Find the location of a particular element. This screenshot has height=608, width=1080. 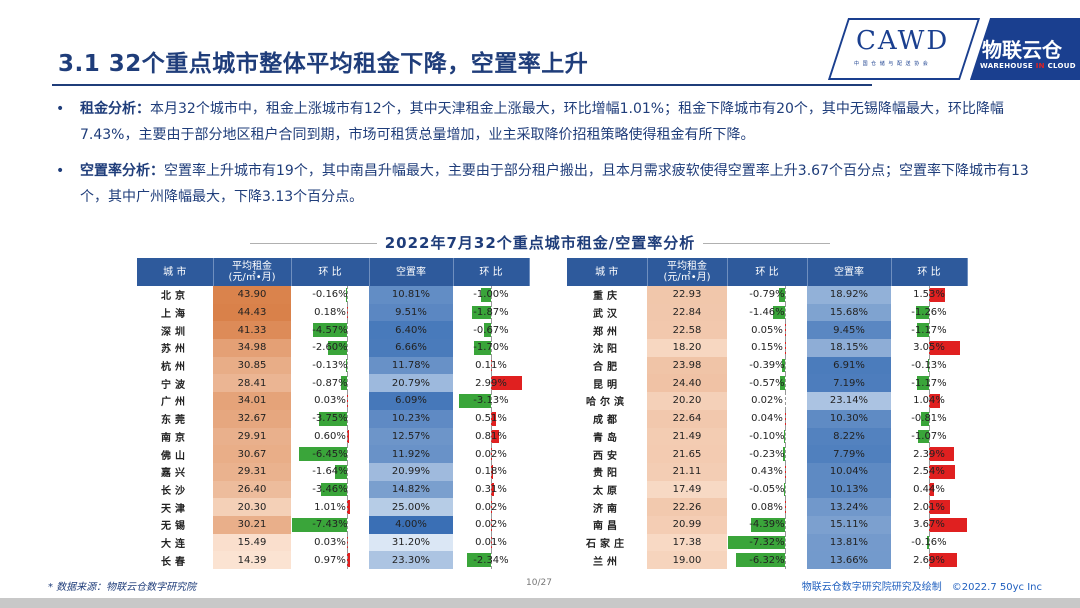

mom-change-cell: -0.16% is located at coordinates (929, 542).